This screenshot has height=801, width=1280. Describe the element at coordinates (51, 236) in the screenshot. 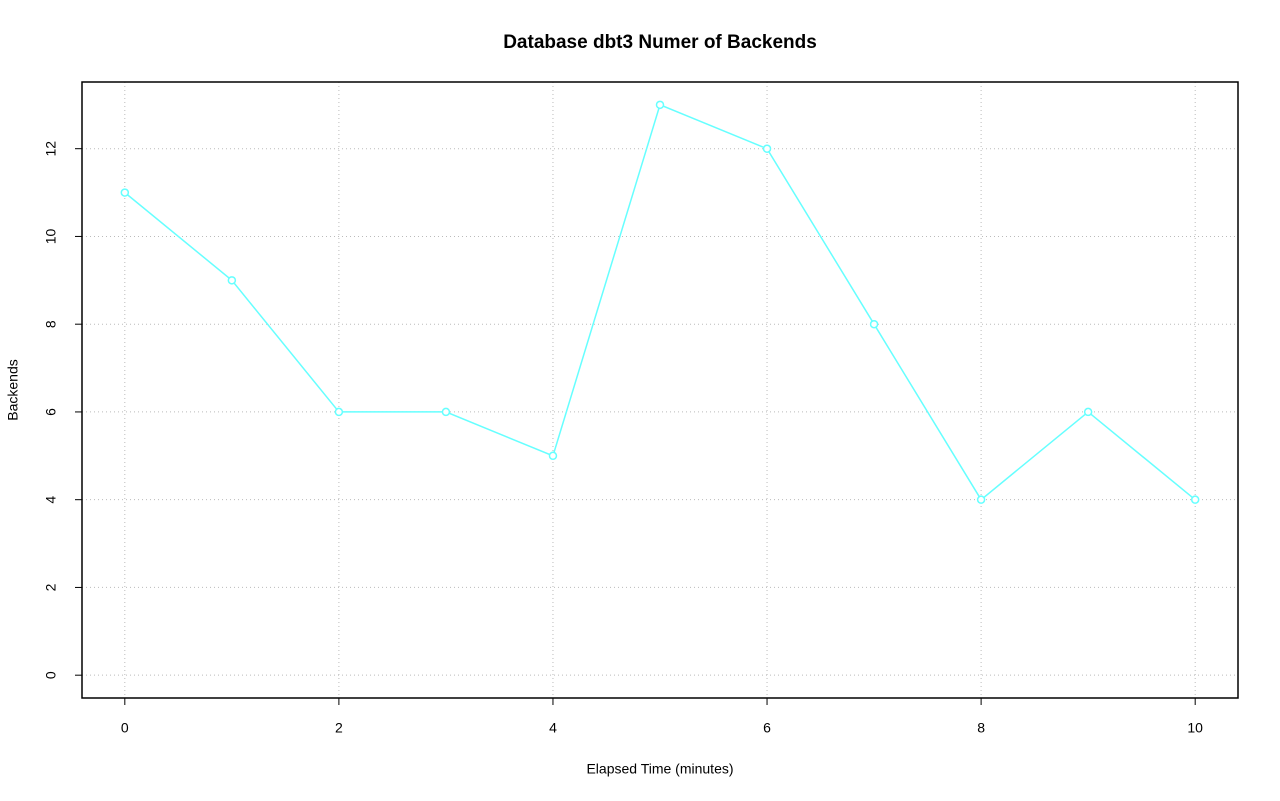

I see `y-tick-label: 10` at that location.